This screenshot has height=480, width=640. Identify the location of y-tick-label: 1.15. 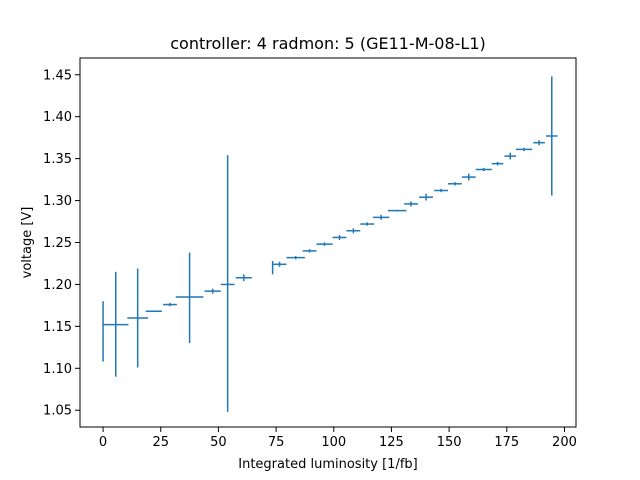
(57, 327).